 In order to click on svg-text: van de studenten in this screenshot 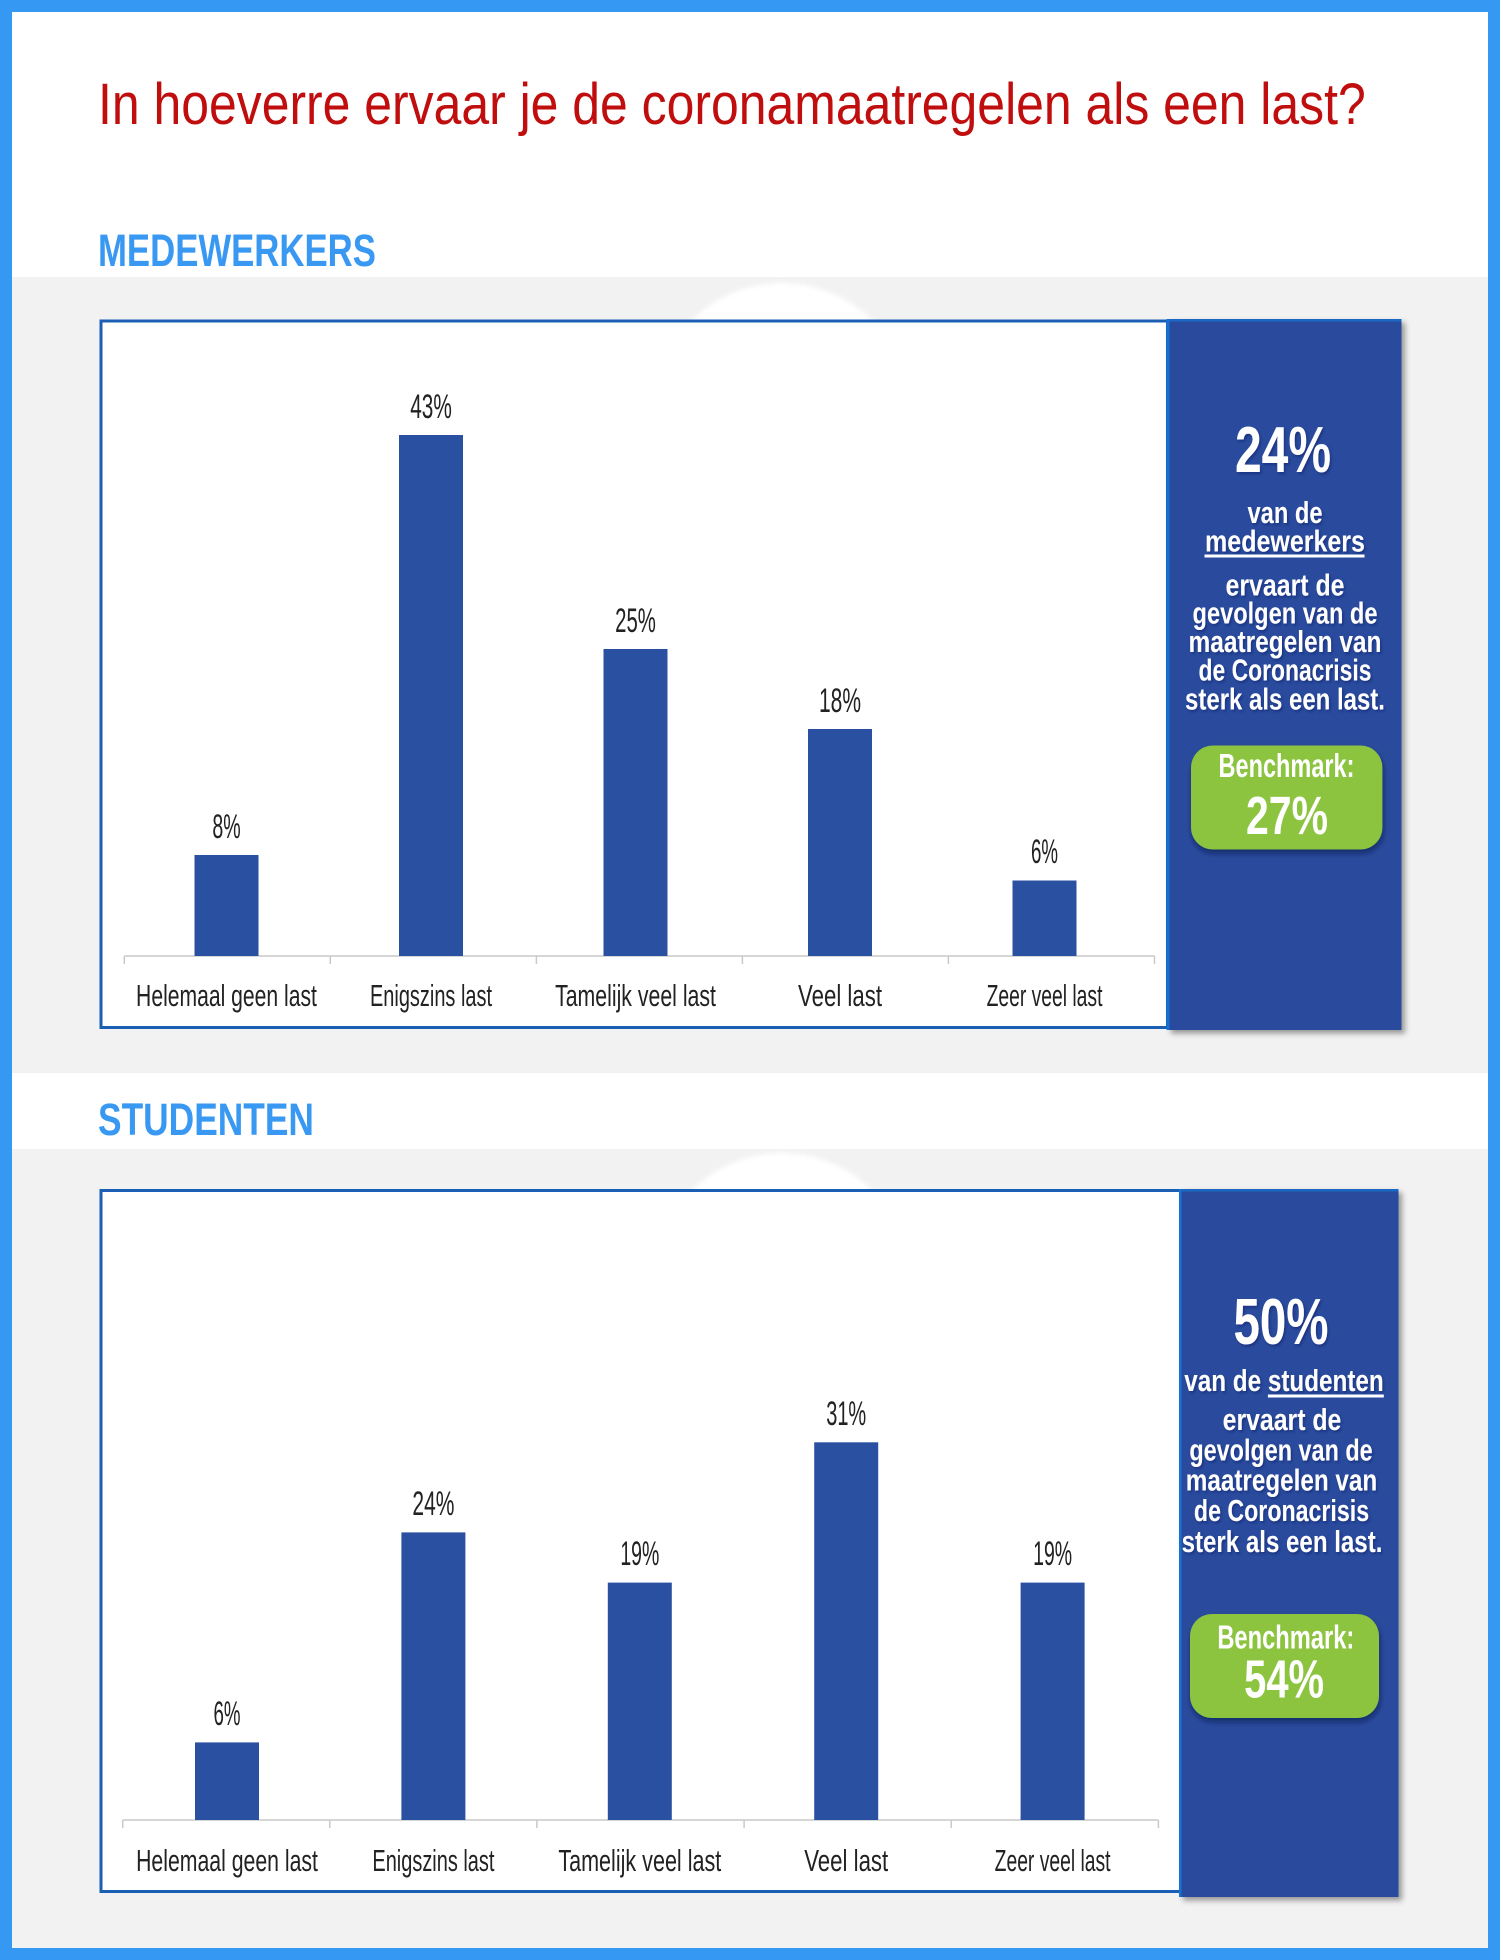, I will do `click(1283, 1380)`.